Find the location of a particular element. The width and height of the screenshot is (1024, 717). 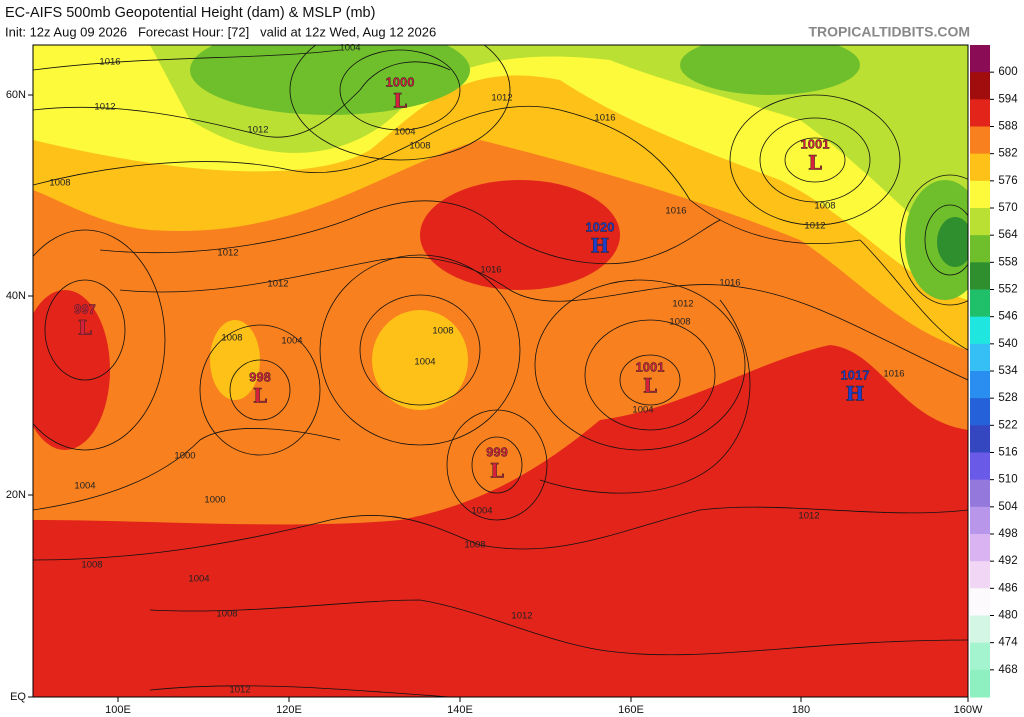

center-pressure: 1017 is located at coordinates (855, 374).